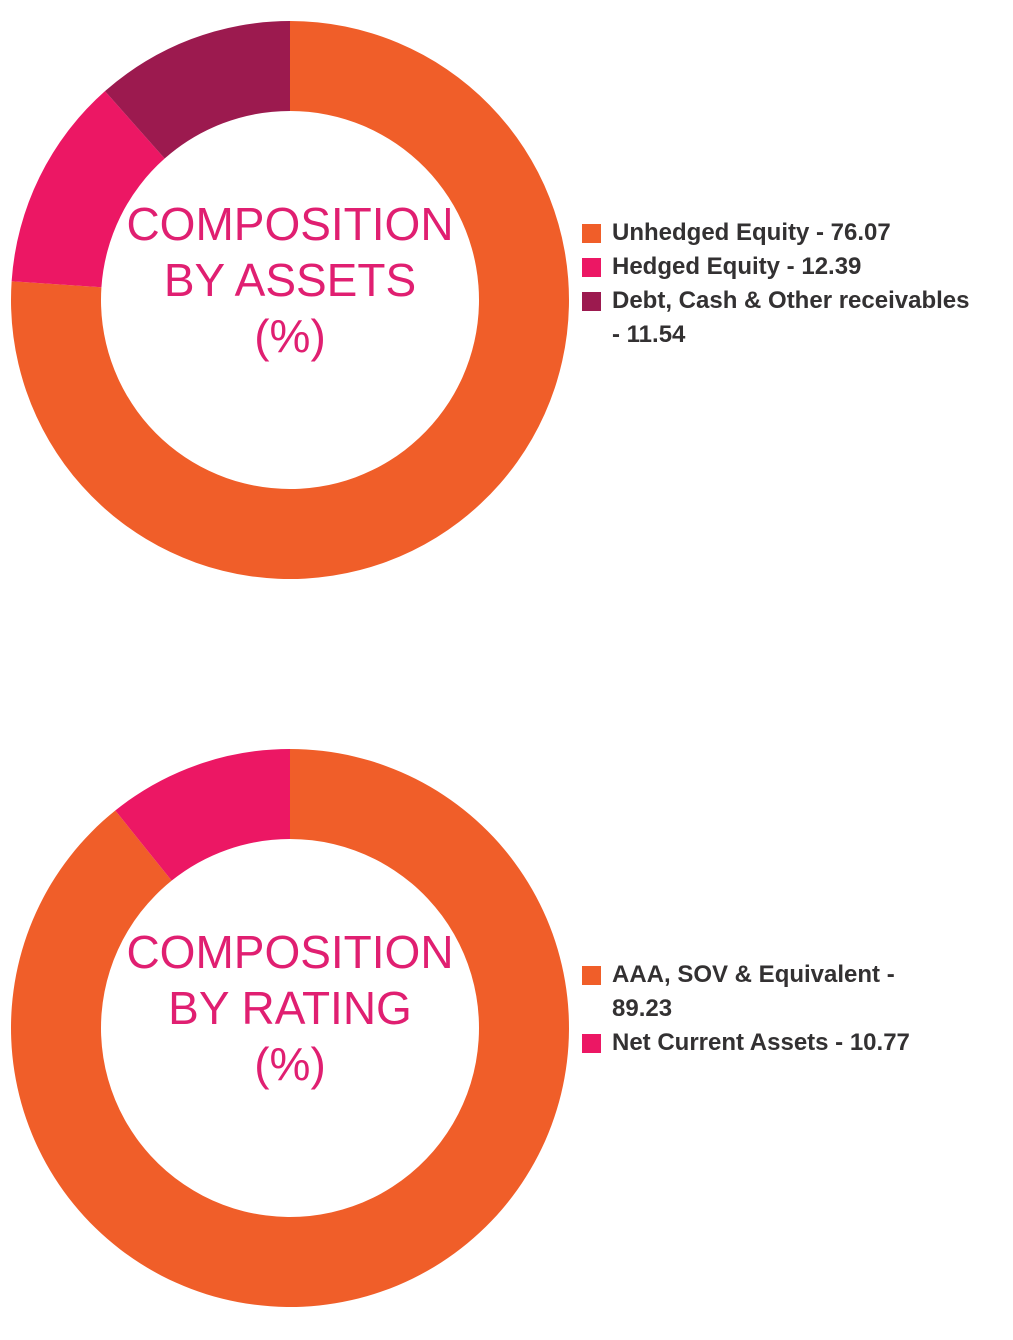  I want to click on legend-label: AAA, SOV & Equivalent -, so click(753, 974).